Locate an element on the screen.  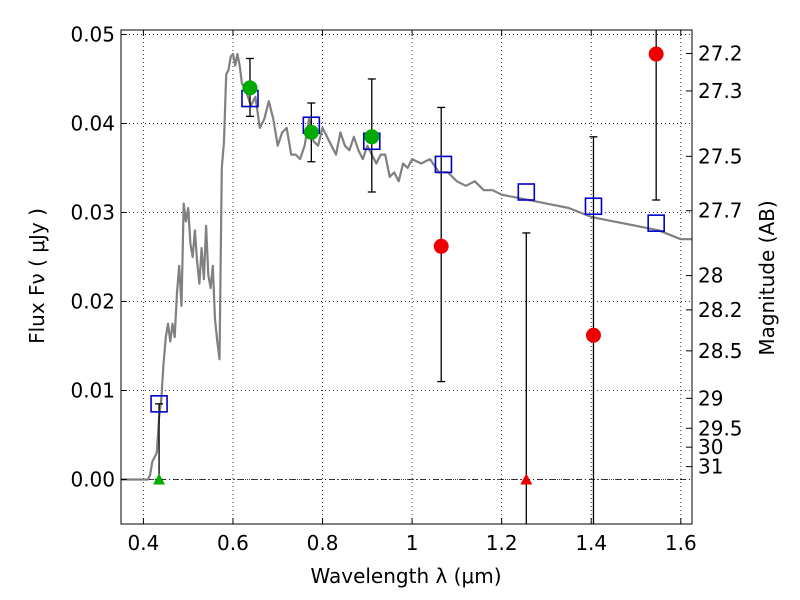
x-tick-label: 1.2 is located at coordinates (502, 543).